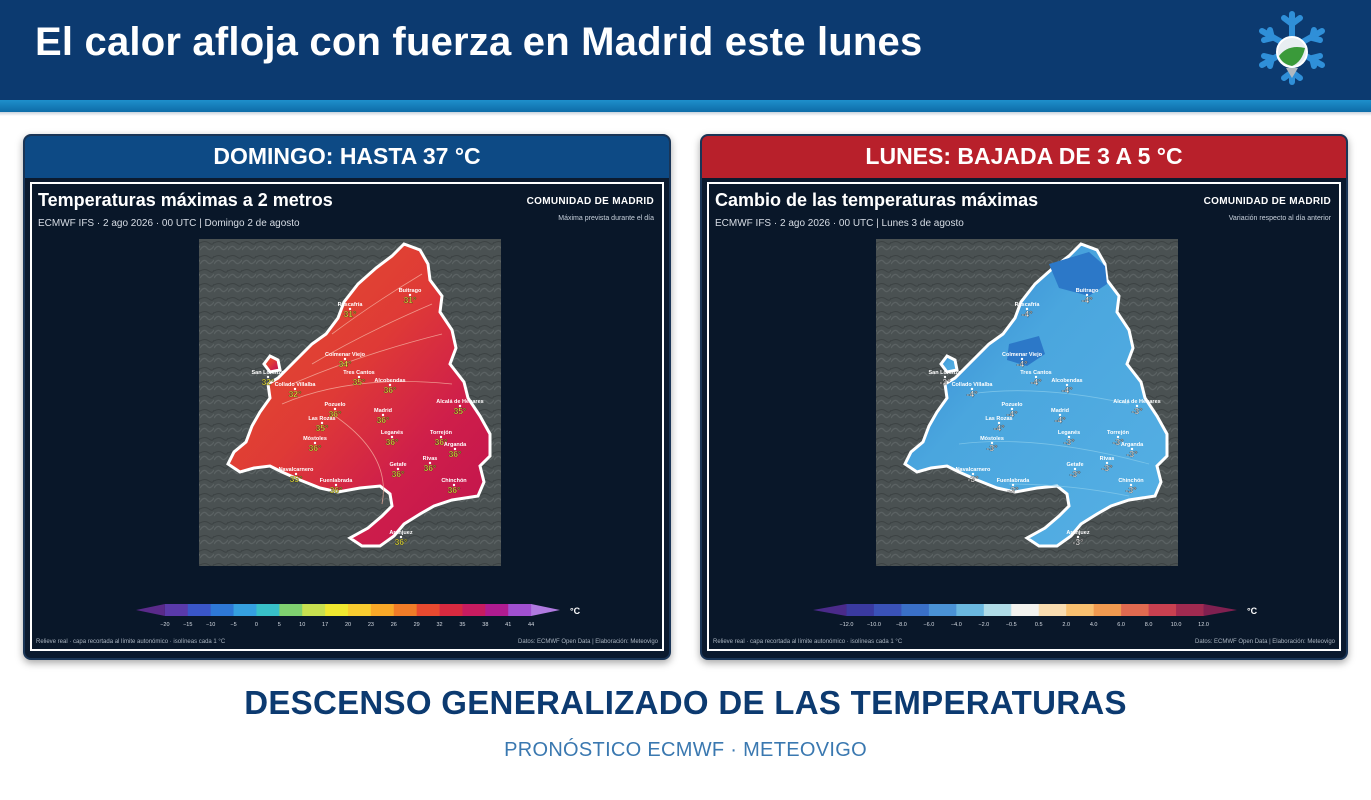 The width and height of the screenshot is (1371, 800). What do you see at coordinates (1203, 625) in the screenshot?
I see `colorbar-tick-label: 12.0` at bounding box center [1203, 625].